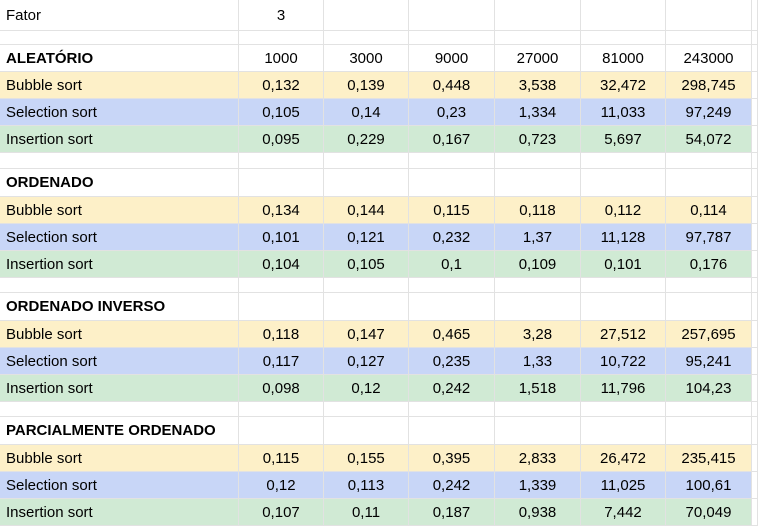  Describe the element at coordinates (366, 210) in the screenshot. I see `time-cell: 0,144` at that location.